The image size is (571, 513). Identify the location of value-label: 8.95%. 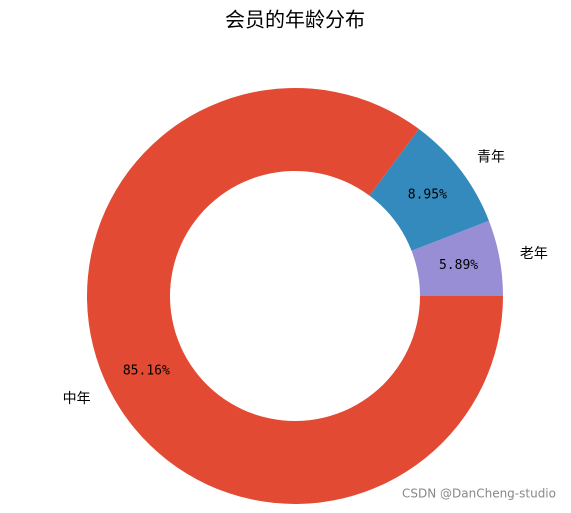
(427, 195).